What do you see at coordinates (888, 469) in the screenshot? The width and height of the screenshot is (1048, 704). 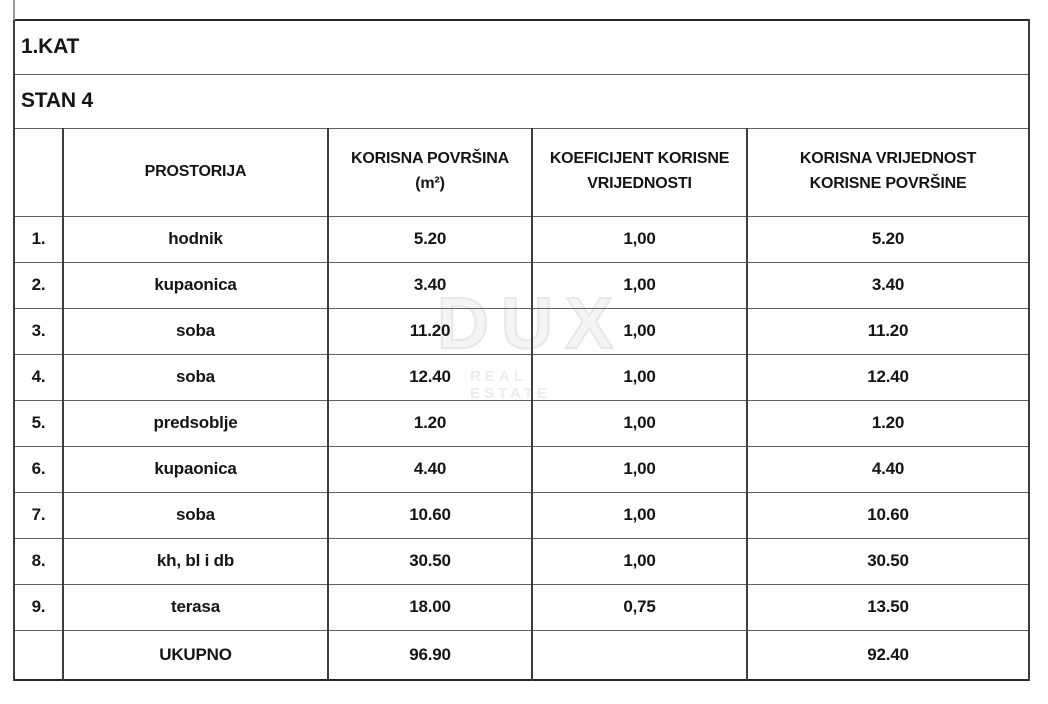 I see `useful-value: 4.40` at bounding box center [888, 469].